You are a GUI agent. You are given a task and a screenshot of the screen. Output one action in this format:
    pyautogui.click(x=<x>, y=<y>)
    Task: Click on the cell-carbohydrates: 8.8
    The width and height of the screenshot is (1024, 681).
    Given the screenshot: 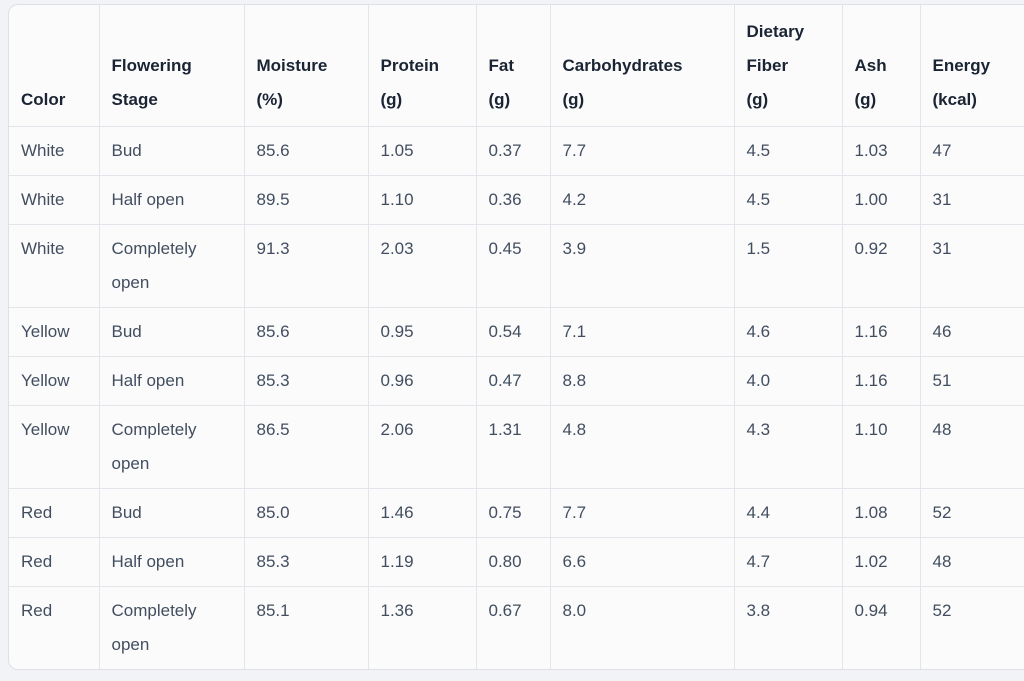 What is the action you would take?
    pyautogui.click(x=642, y=381)
    